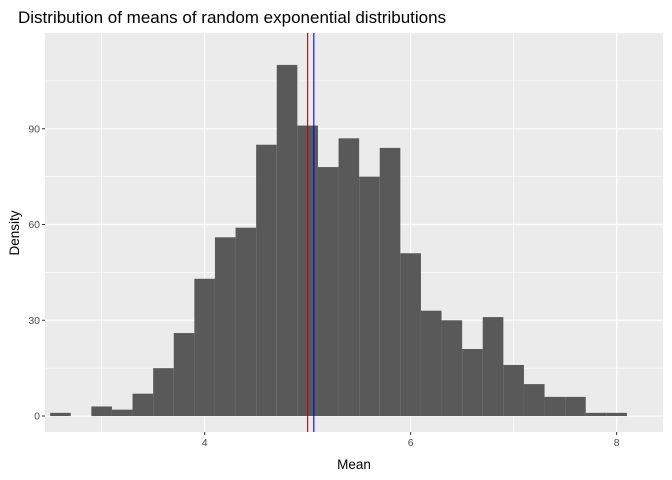  I want to click on x-axis-title: Mean, so click(354, 464).